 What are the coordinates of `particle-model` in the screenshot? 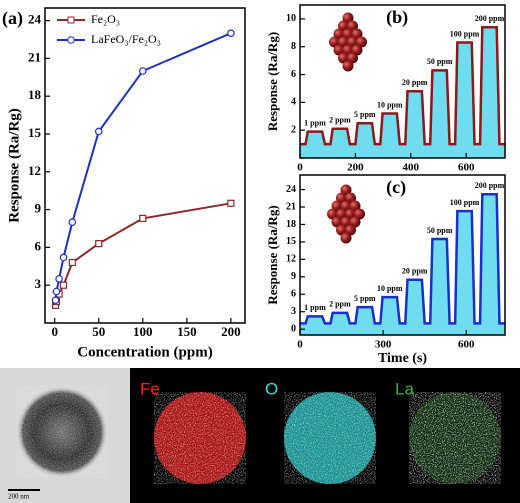 It's located at (348, 42).